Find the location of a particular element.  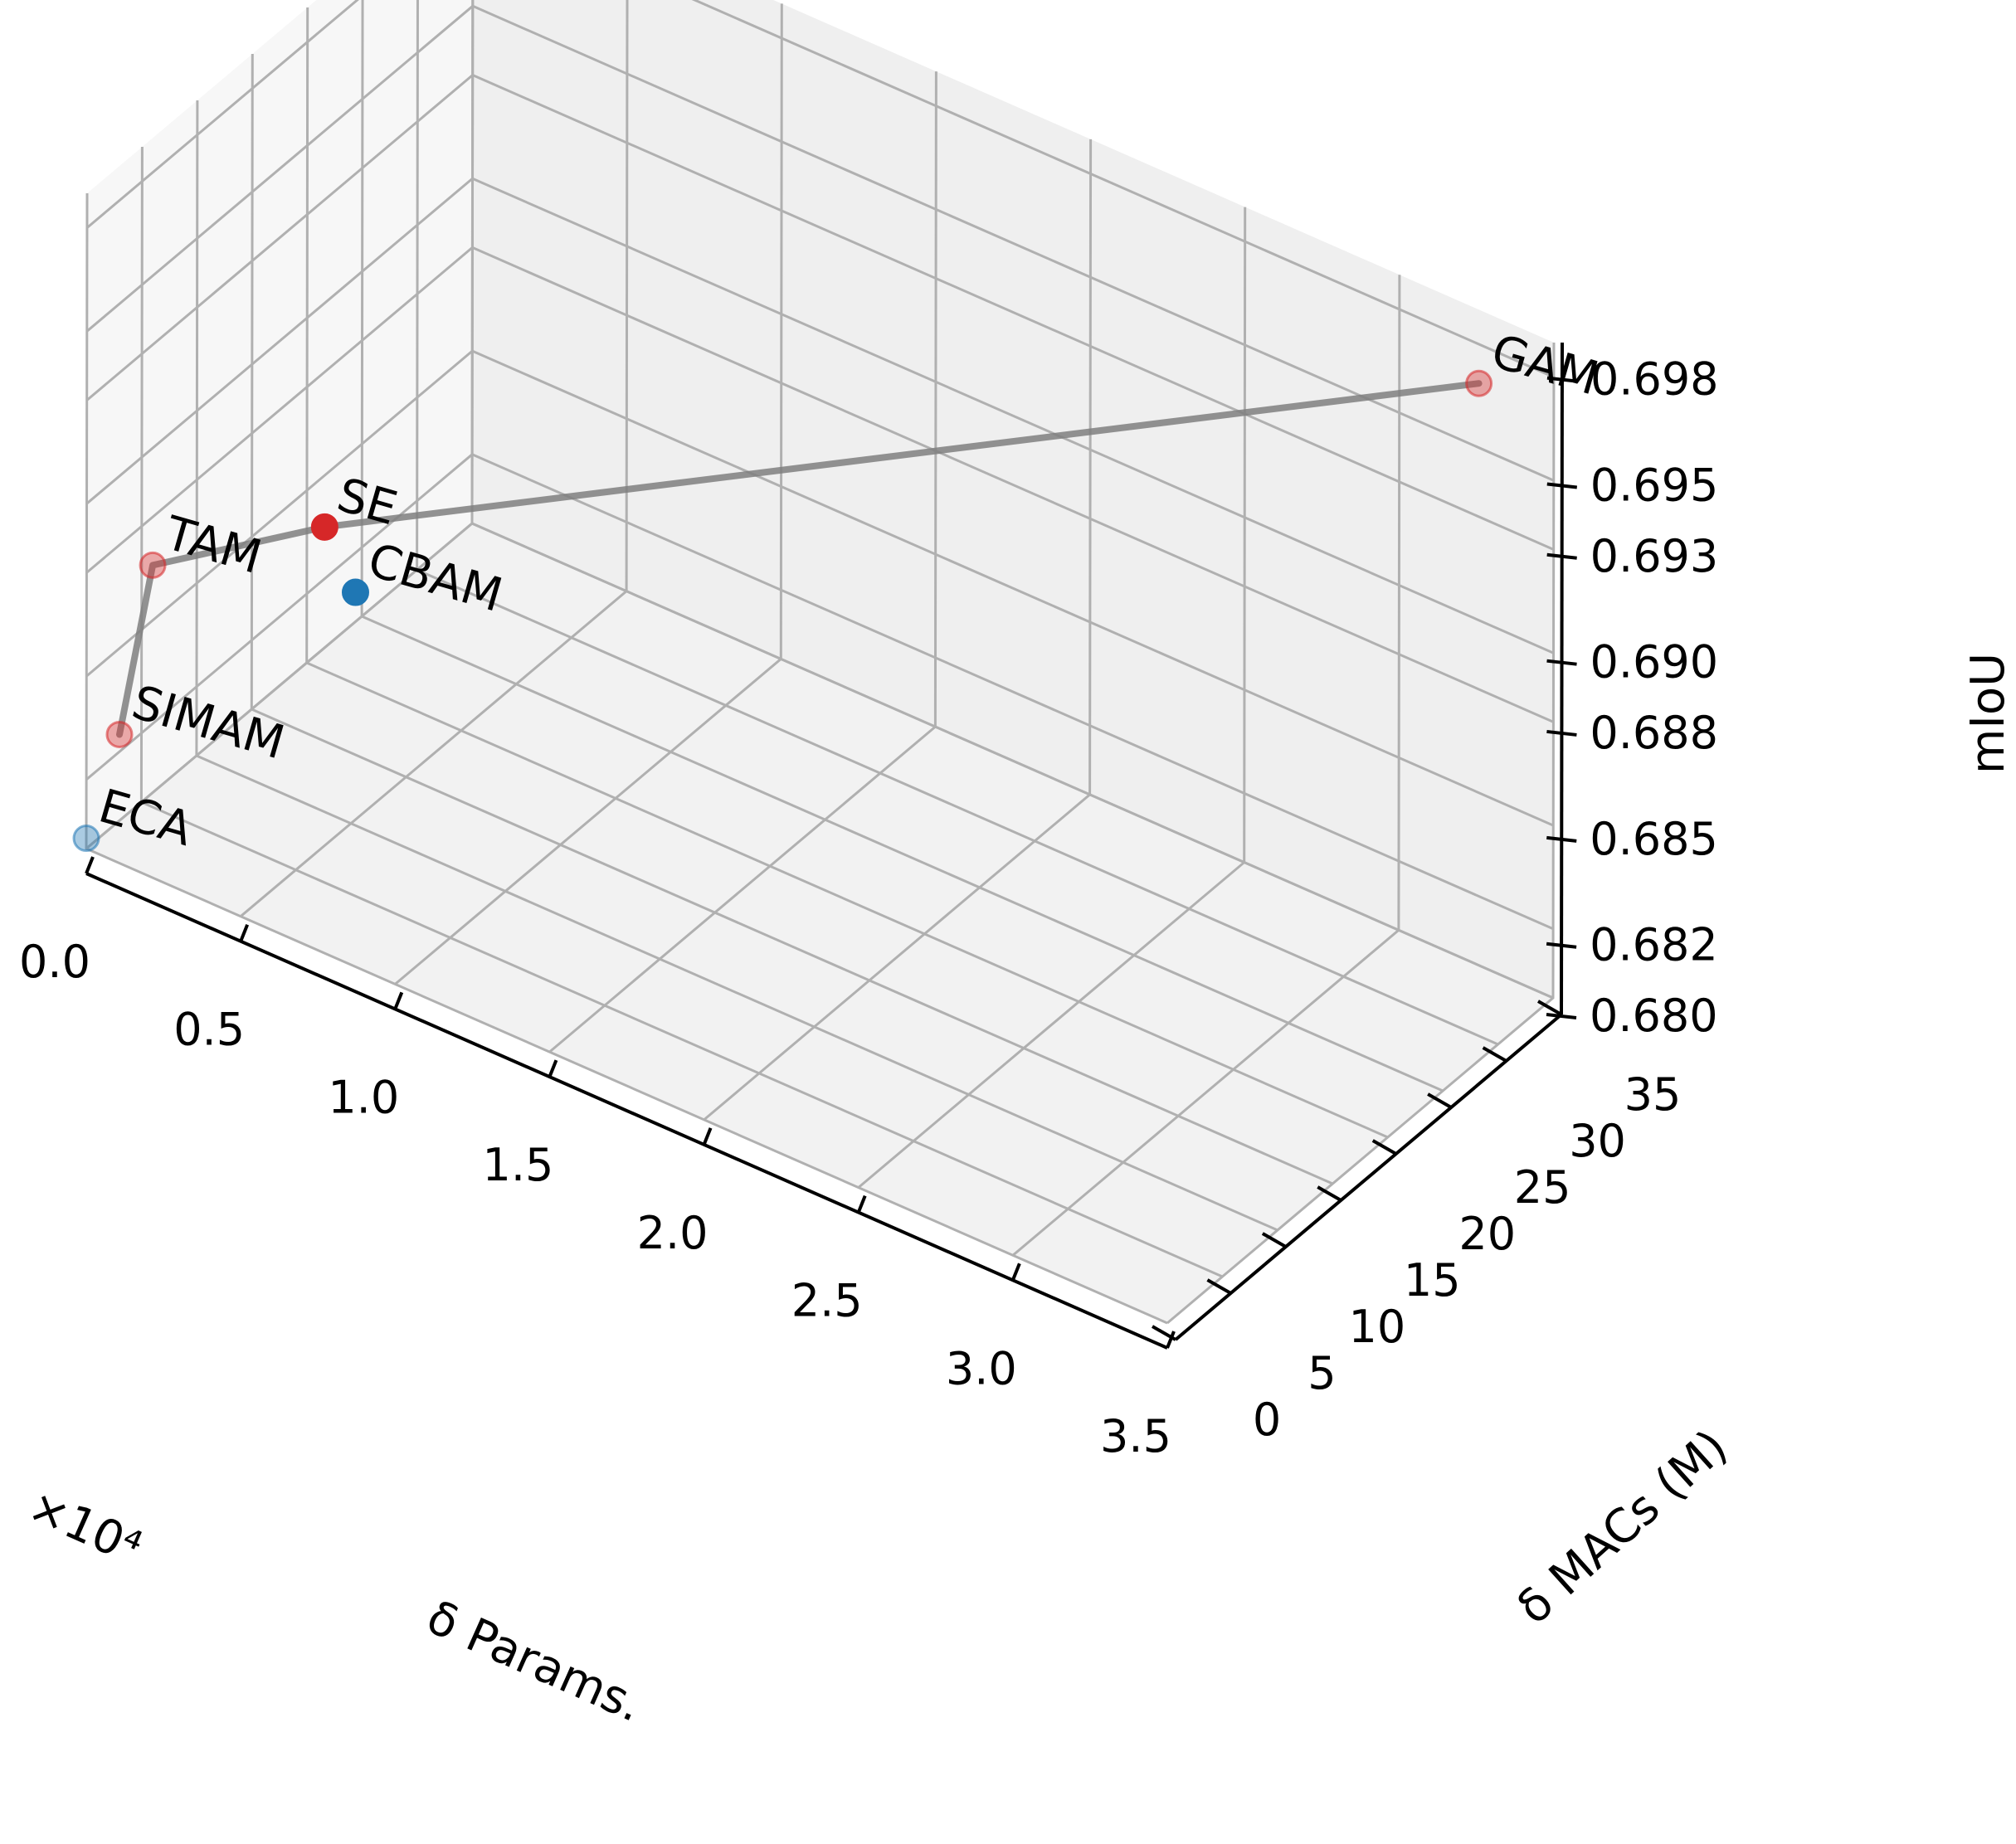

y-tick-label: 0 is located at coordinates (1267, 1420).